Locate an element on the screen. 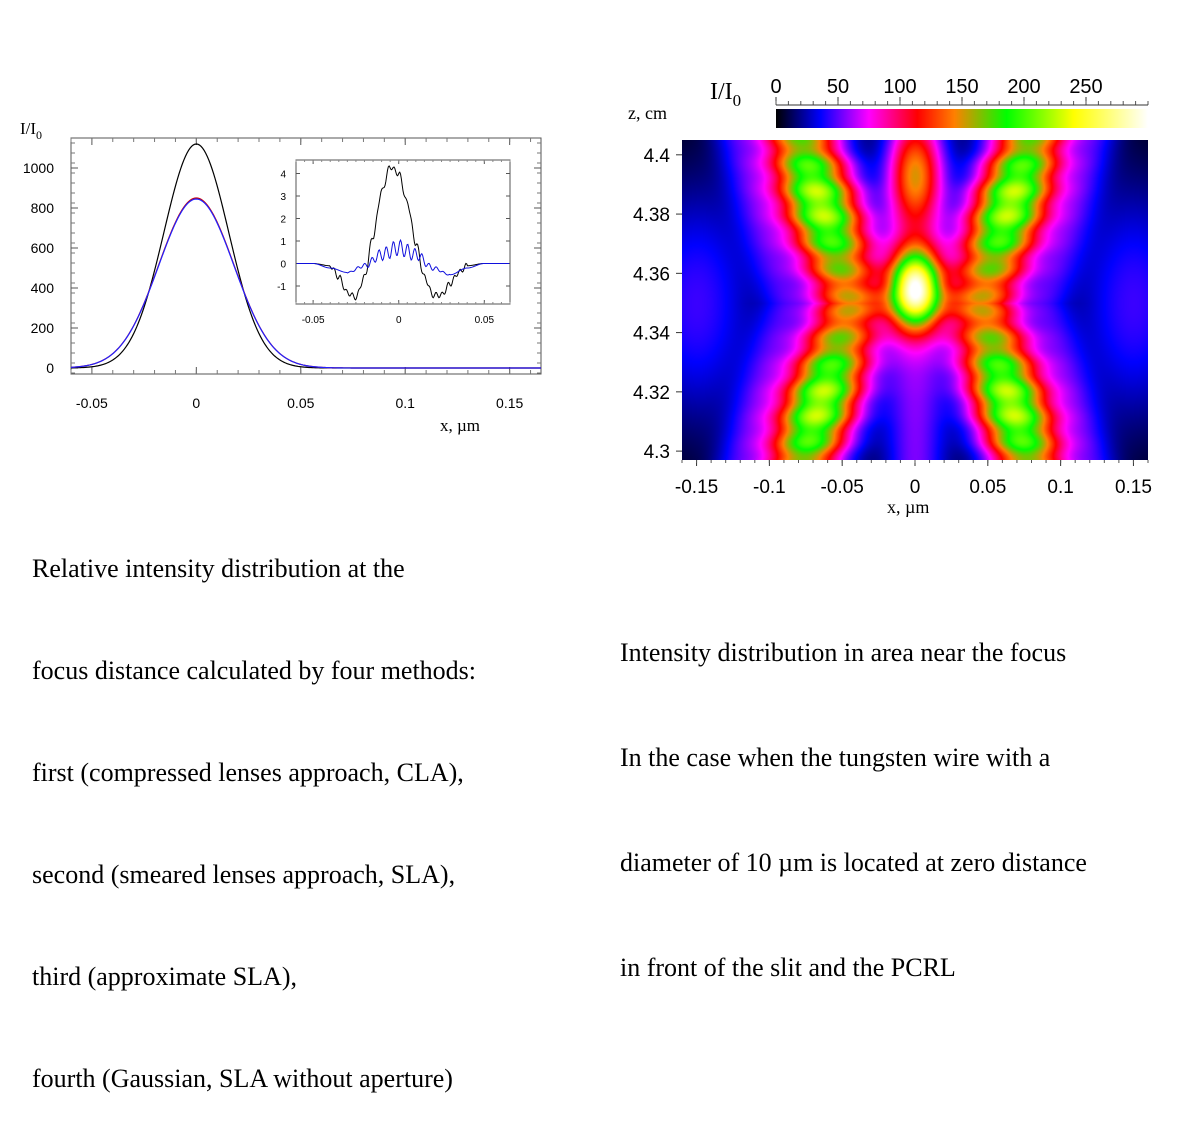 The image size is (1200, 1130). x-tick-label: 0.05 is located at coordinates (300, 403).